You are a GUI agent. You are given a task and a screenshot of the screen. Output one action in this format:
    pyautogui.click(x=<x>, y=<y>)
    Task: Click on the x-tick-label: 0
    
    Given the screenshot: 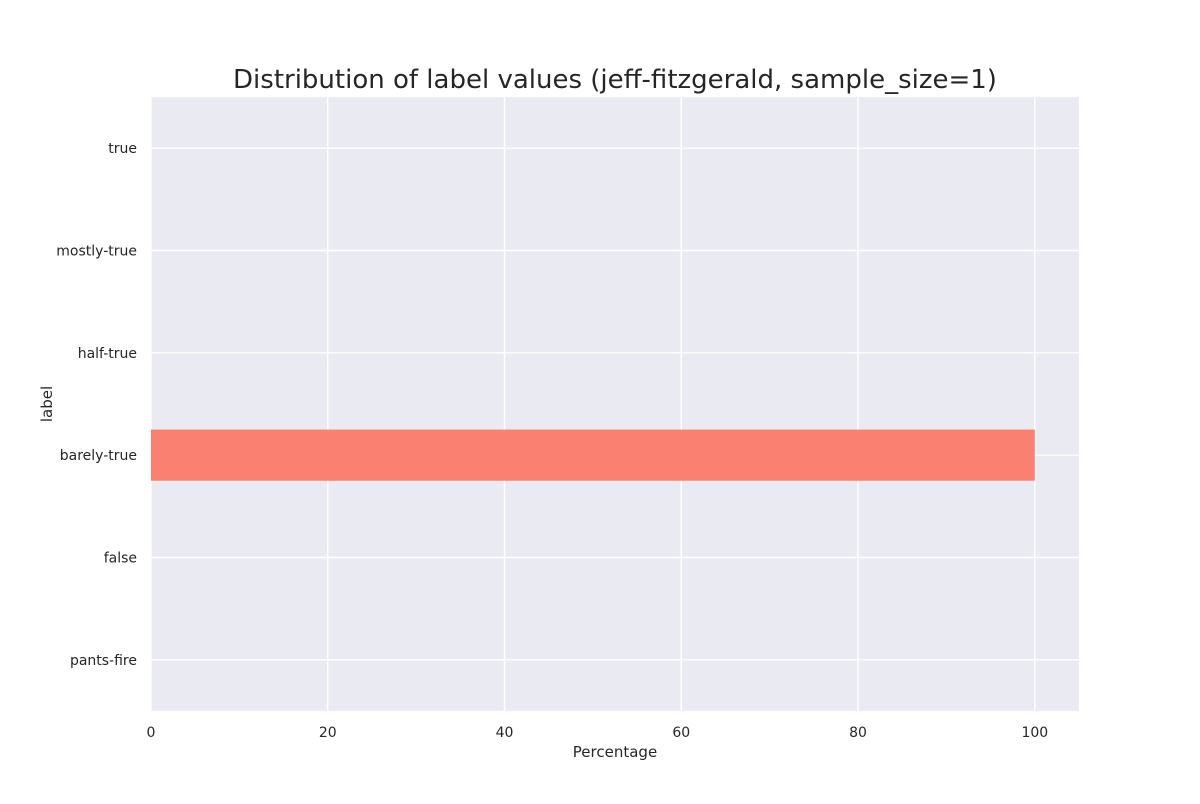 What is the action you would take?
    pyautogui.click(x=151, y=733)
    